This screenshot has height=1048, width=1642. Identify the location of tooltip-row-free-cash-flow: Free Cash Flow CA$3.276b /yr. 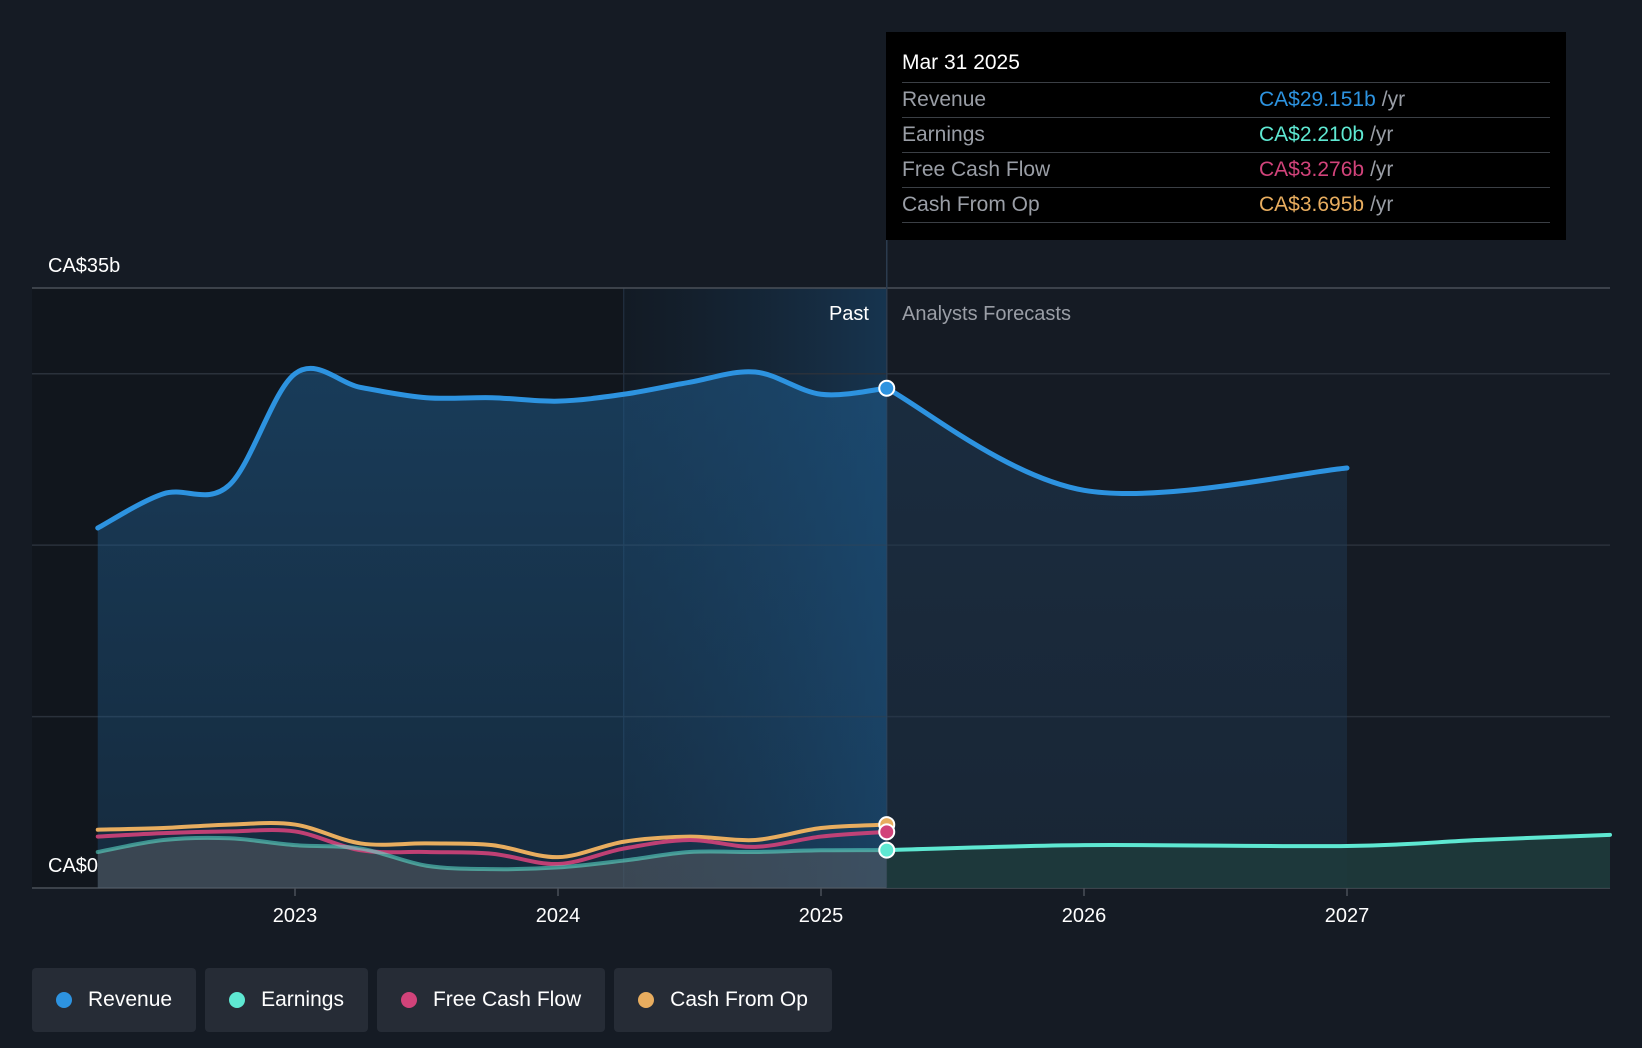
(1226, 170).